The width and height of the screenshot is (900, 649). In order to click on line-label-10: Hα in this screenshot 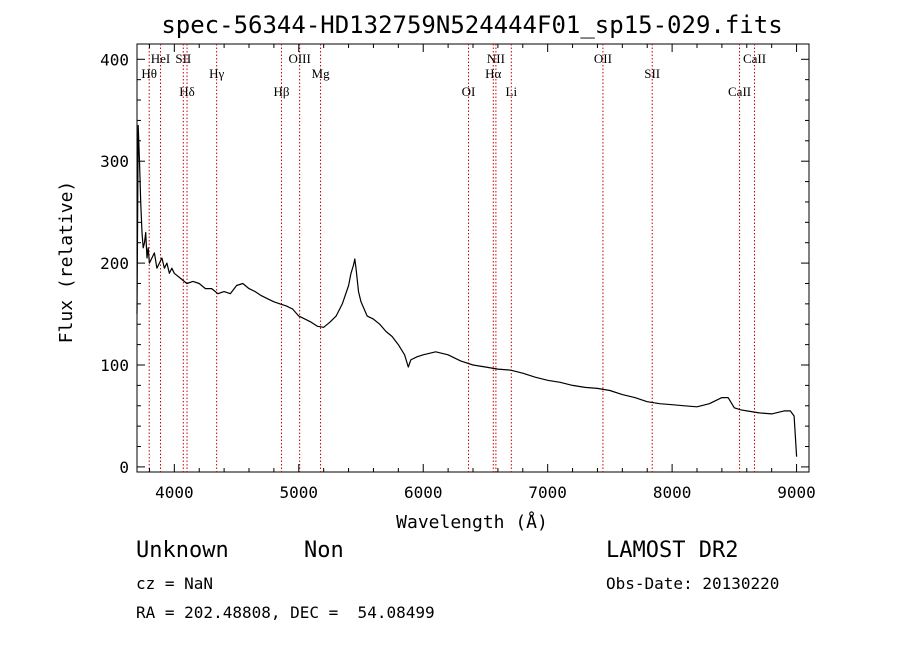, I will do `click(493, 73)`.